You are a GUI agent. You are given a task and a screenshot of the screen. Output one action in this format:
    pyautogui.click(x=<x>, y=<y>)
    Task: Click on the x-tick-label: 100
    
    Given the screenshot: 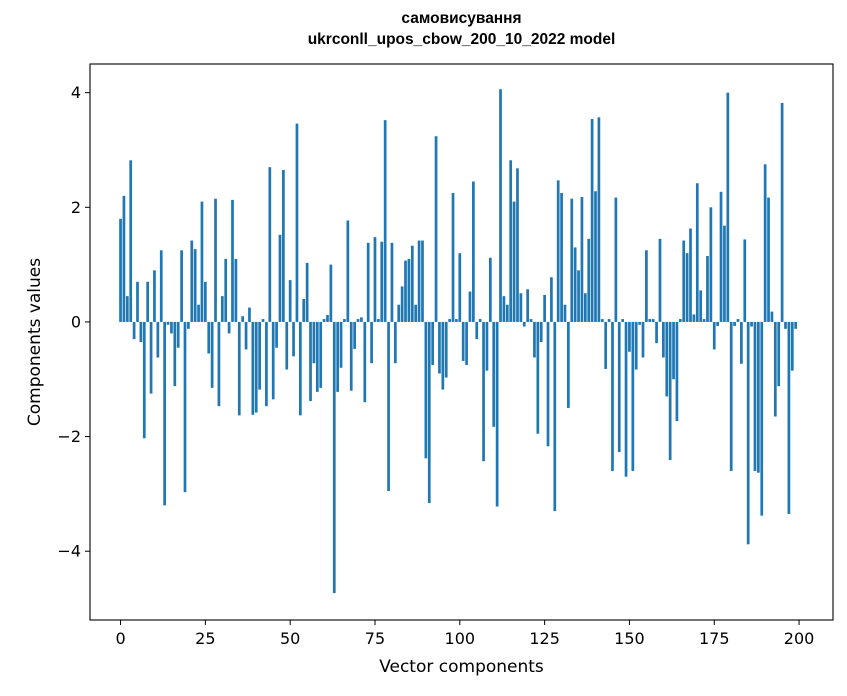 What is the action you would take?
    pyautogui.click(x=460, y=638)
    